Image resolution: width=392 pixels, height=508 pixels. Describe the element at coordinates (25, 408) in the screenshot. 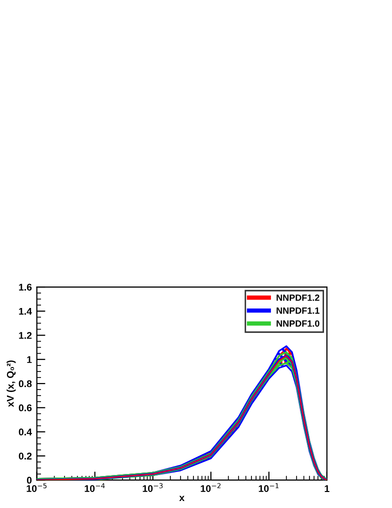

I see `y-tick-label: 0.6` at that location.